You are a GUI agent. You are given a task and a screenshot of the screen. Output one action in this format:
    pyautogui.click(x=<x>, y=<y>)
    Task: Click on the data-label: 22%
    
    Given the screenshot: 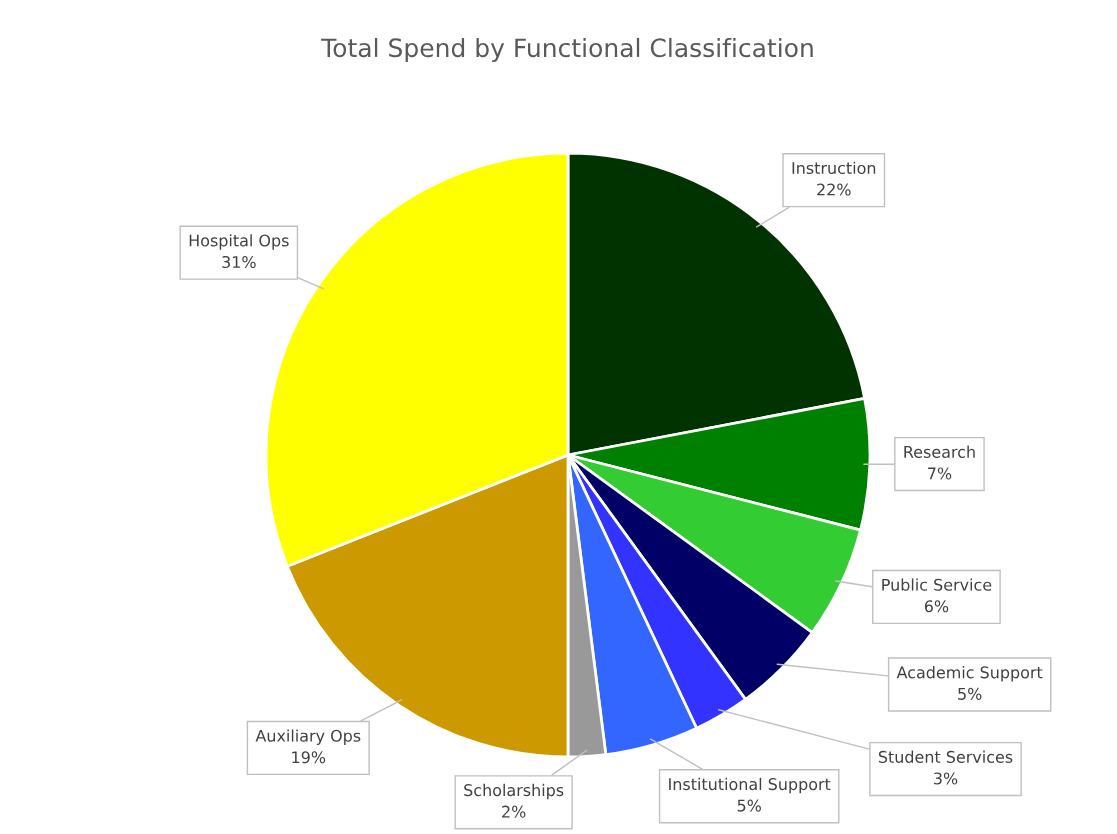 What is the action you would take?
    pyautogui.click(x=834, y=189)
    